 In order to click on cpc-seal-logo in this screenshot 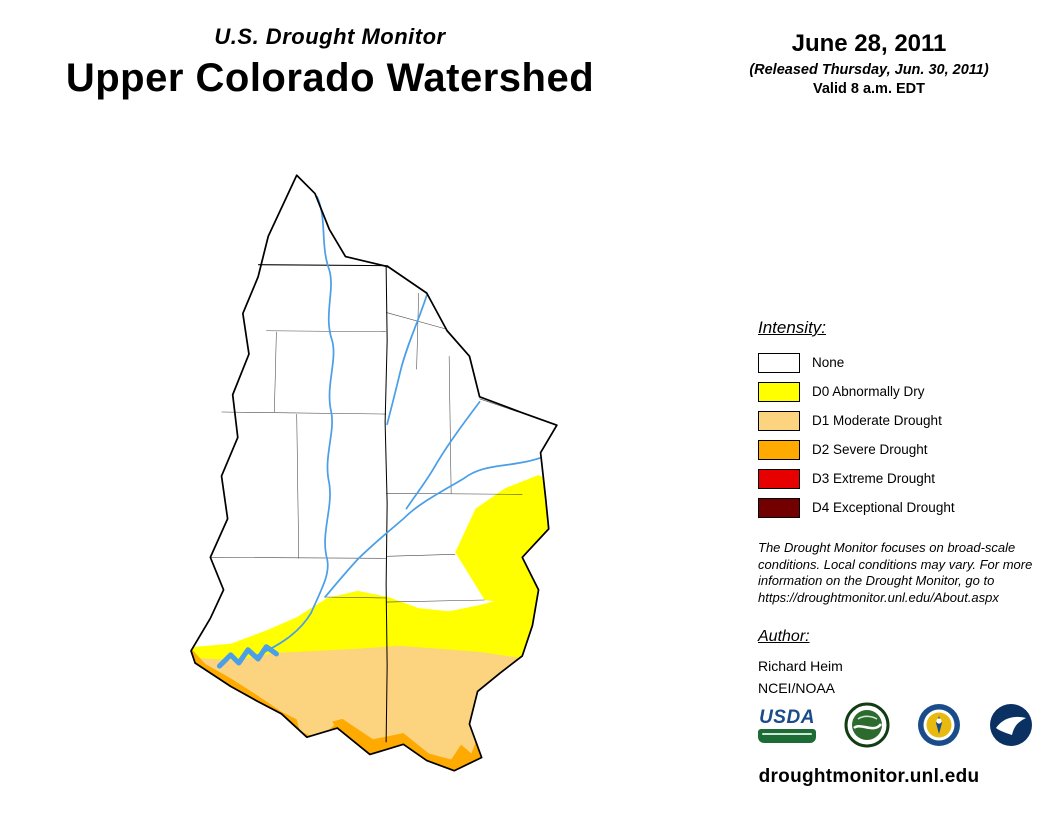, I will do `click(939, 725)`.